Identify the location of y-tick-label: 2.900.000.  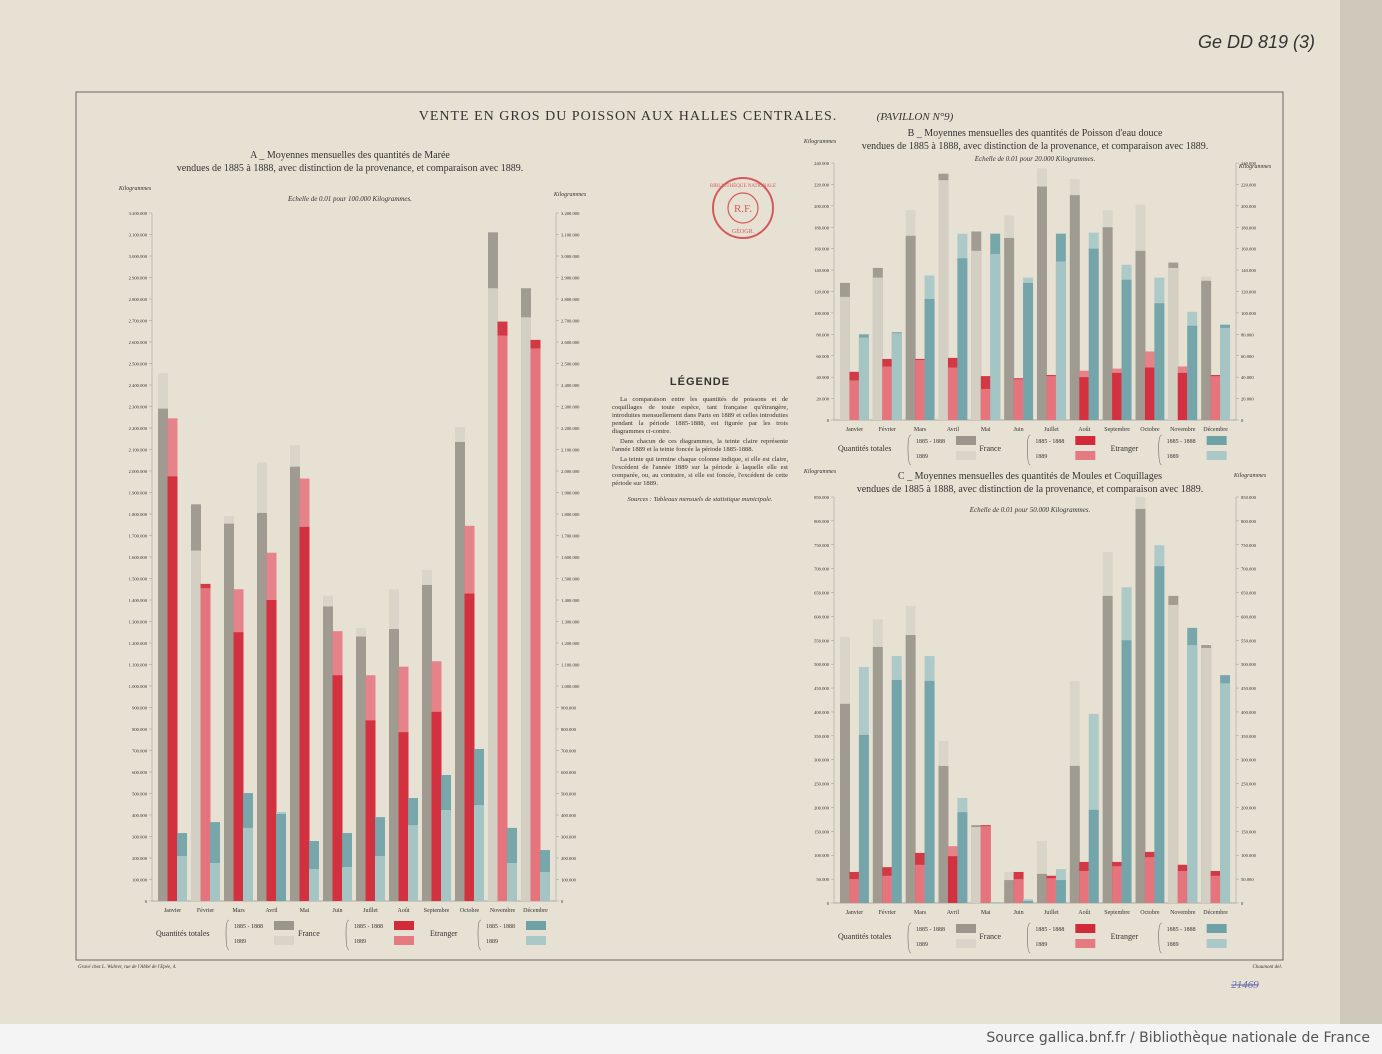
(570, 278).